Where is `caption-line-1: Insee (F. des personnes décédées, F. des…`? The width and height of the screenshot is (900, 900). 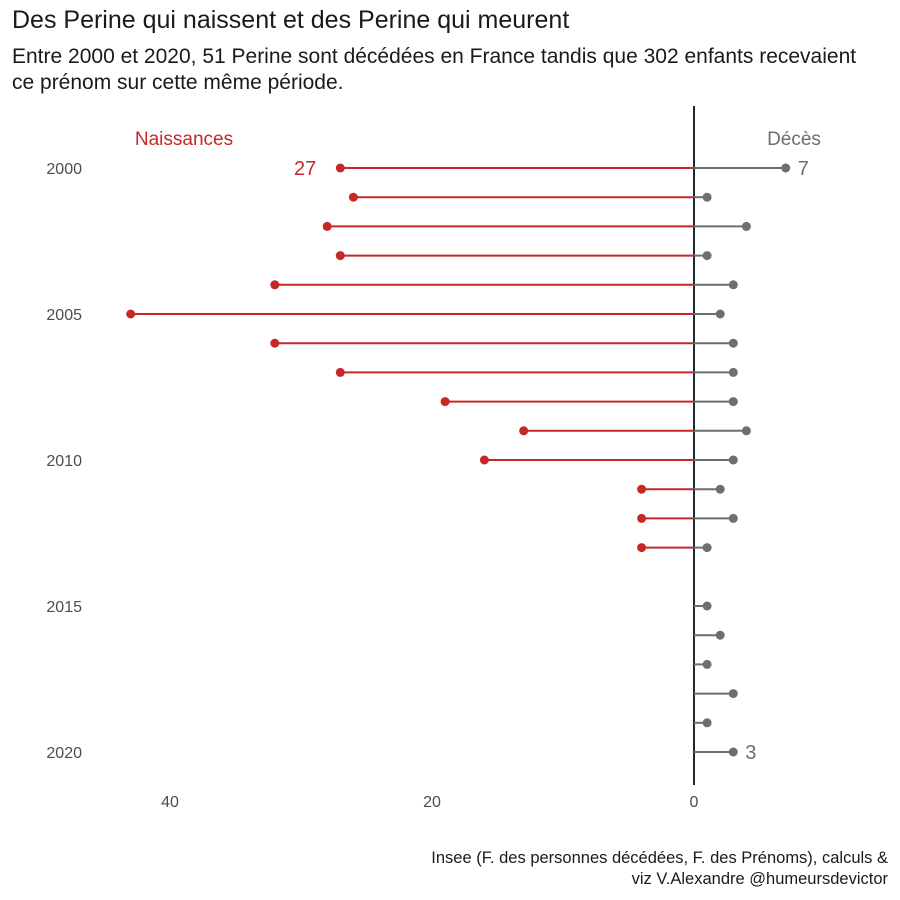 caption-line-1: Insee (F. des personnes décédées, F. des… is located at coordinates (659, 858).